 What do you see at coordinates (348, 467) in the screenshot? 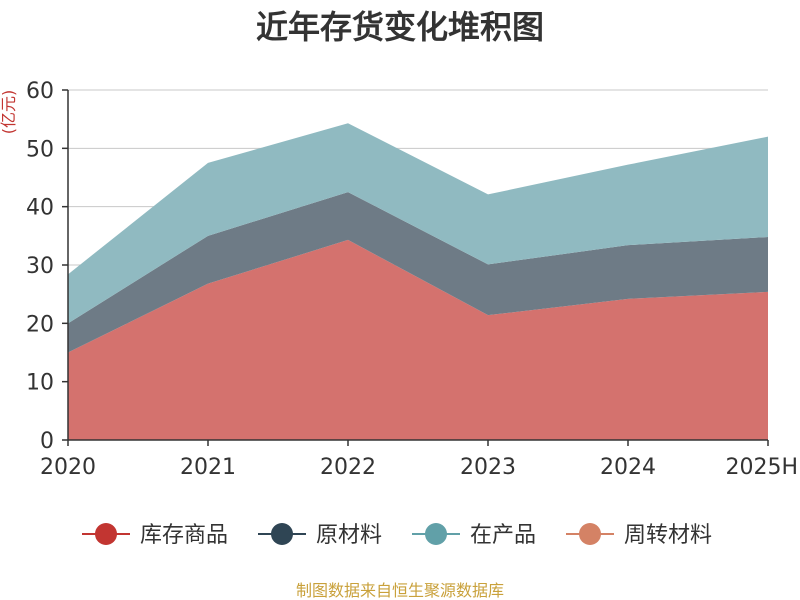
I see `x-tick-label: 2022` at bounding box center [348, 467].